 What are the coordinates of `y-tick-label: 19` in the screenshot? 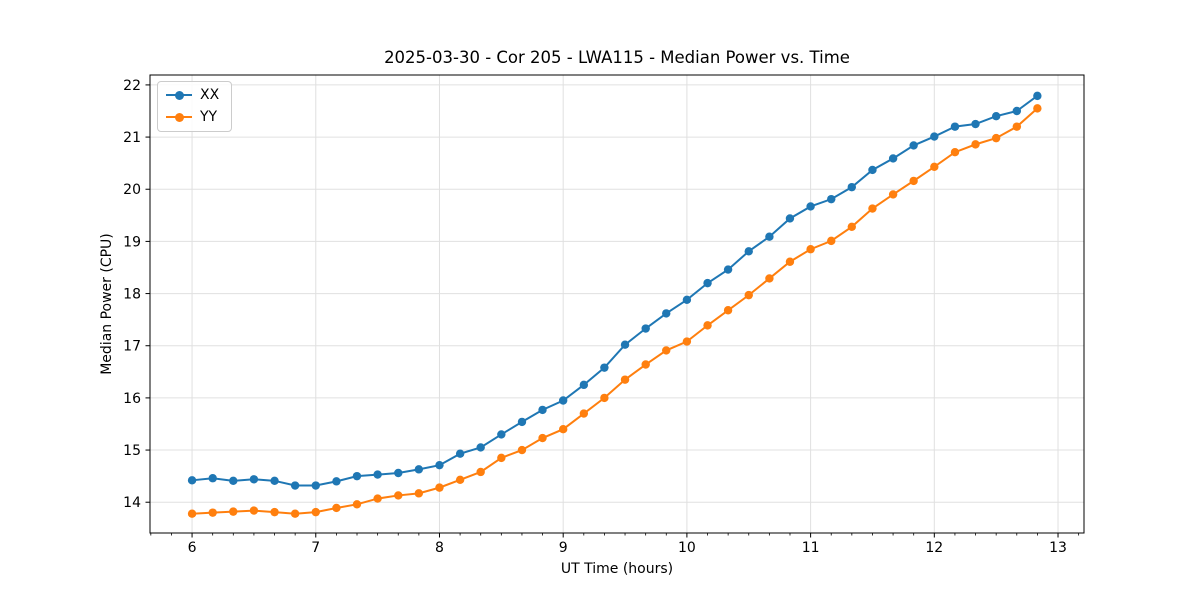 It's located at (132, 242).